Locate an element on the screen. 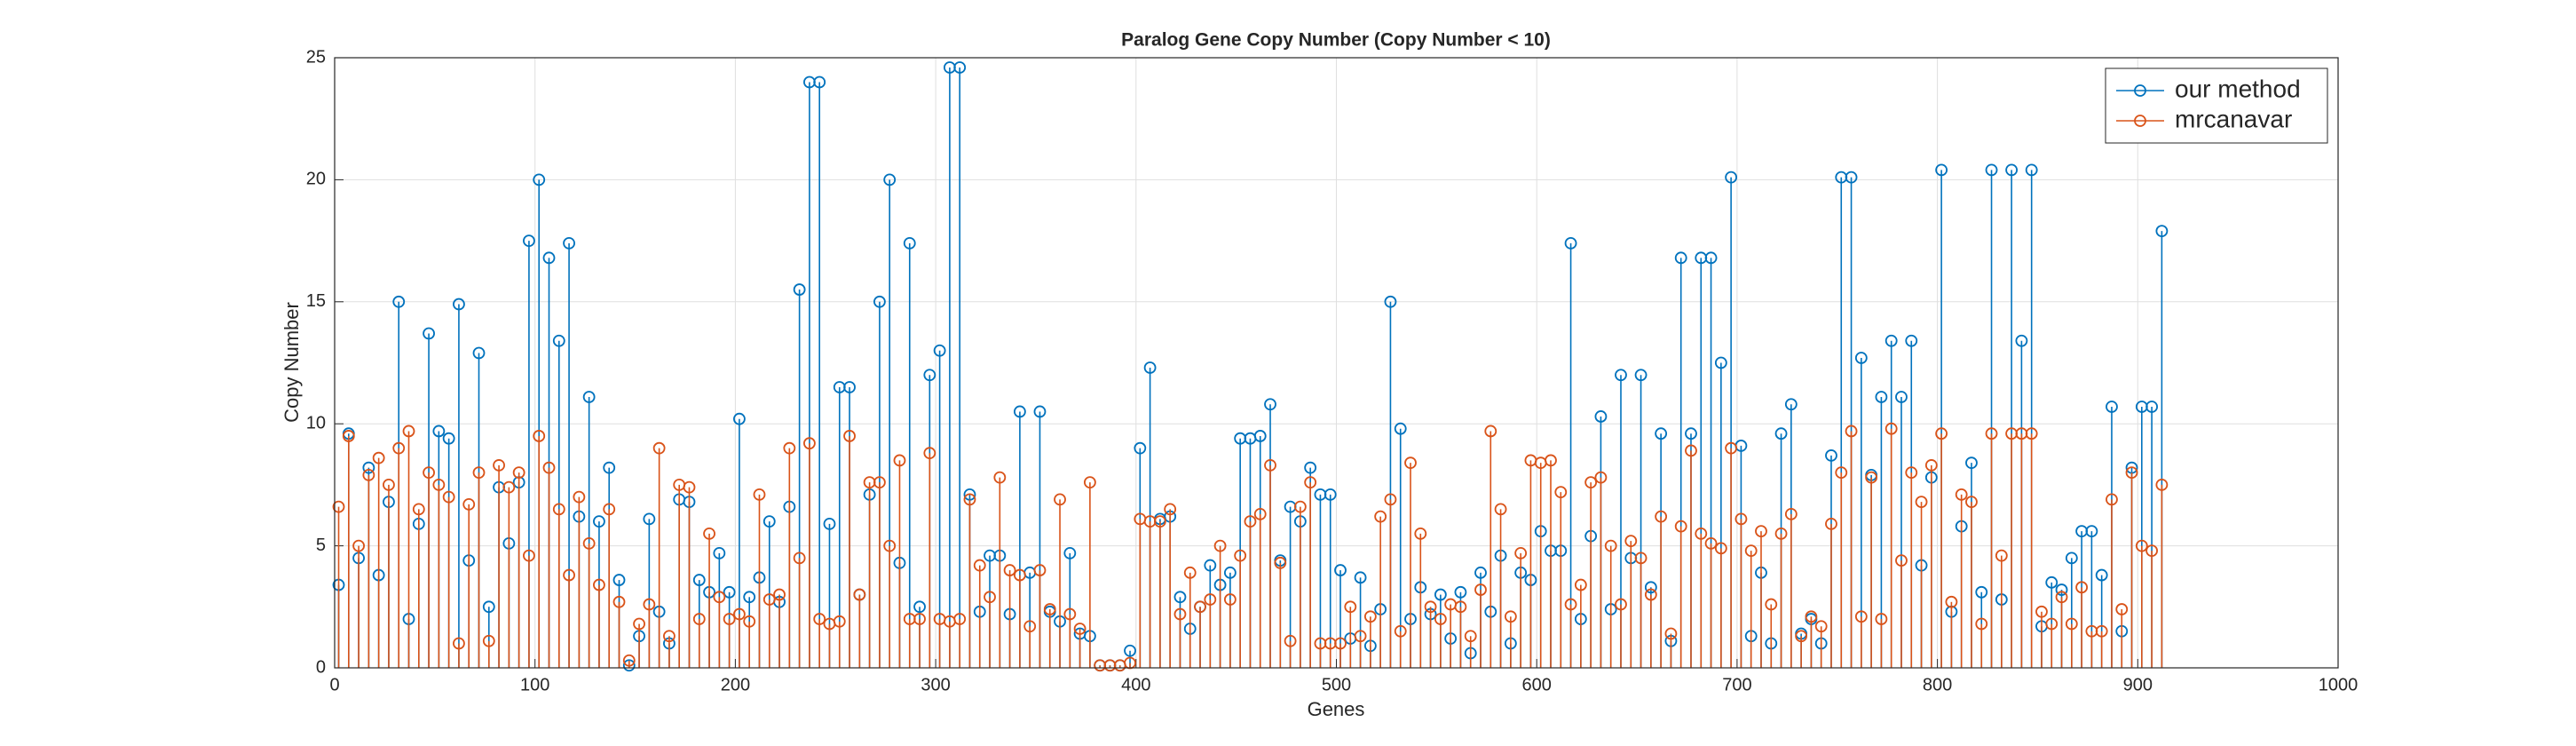  y-tick-label: 5 is located at coordinates (321, 545).